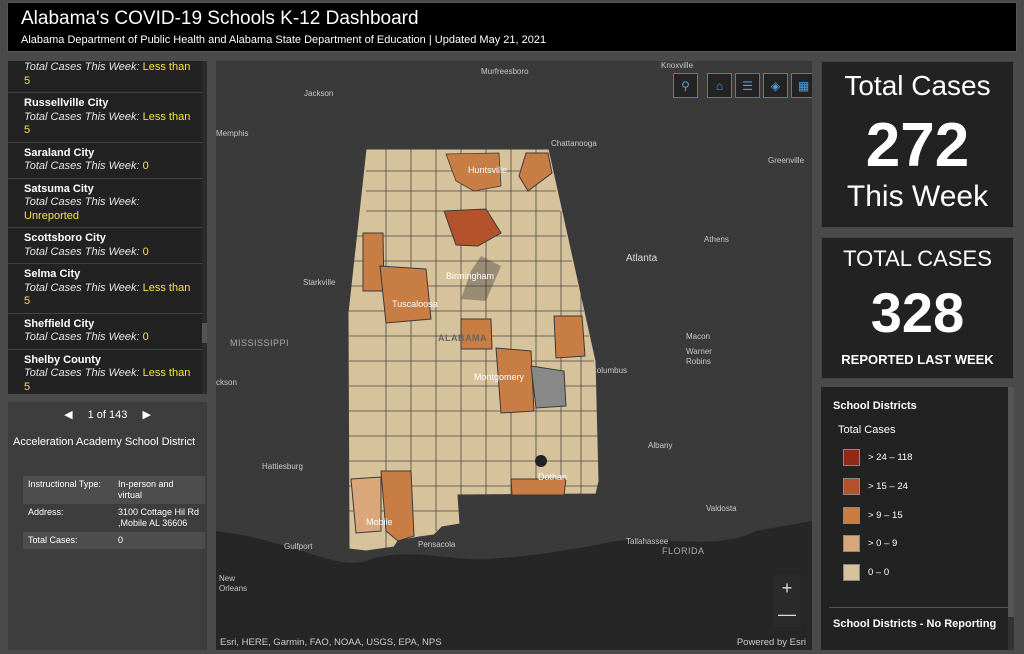 Image resolution: width=1024 pixels, height=654 pixels. What do you see at coordinates (917, 258) in the screenshot?
I see `stat-label-top: TOTAL CASES` at bounding box center [917, 258].